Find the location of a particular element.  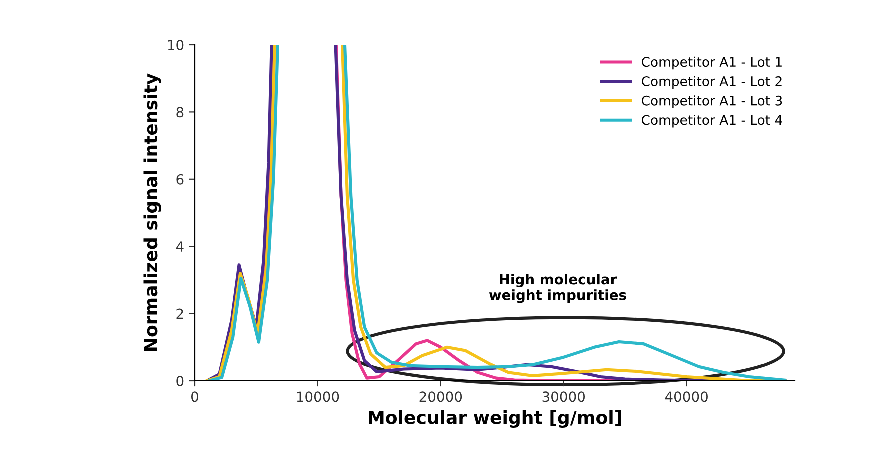

legend-label: Competitor A1 - Lot 1 is located at coordinates (712, 63).